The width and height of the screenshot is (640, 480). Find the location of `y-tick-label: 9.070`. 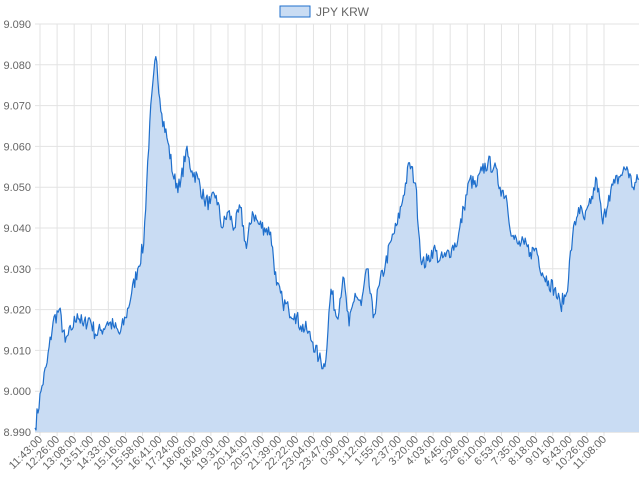

y-tick-label: 9.070 is located at coordinates (17, 107).